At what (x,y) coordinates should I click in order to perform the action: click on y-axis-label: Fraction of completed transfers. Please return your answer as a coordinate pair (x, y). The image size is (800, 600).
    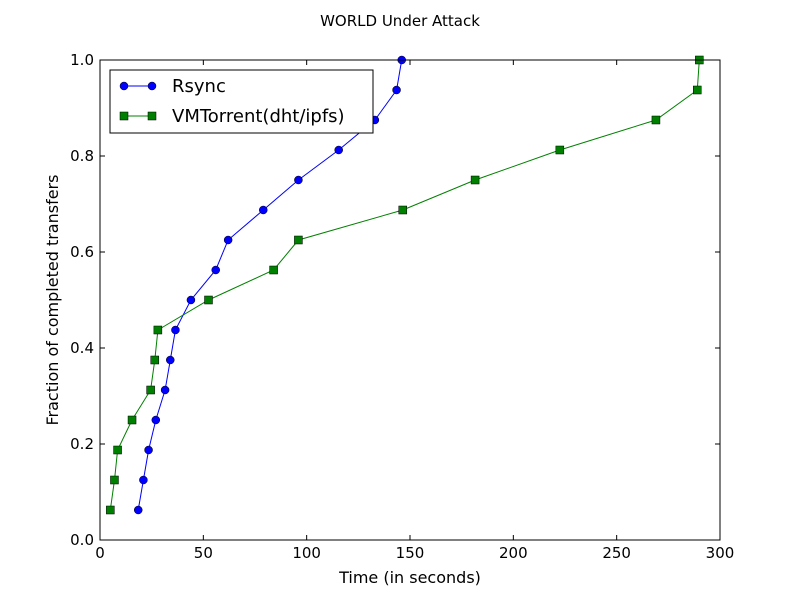
    Looking at the image, I should click on (52, 300).